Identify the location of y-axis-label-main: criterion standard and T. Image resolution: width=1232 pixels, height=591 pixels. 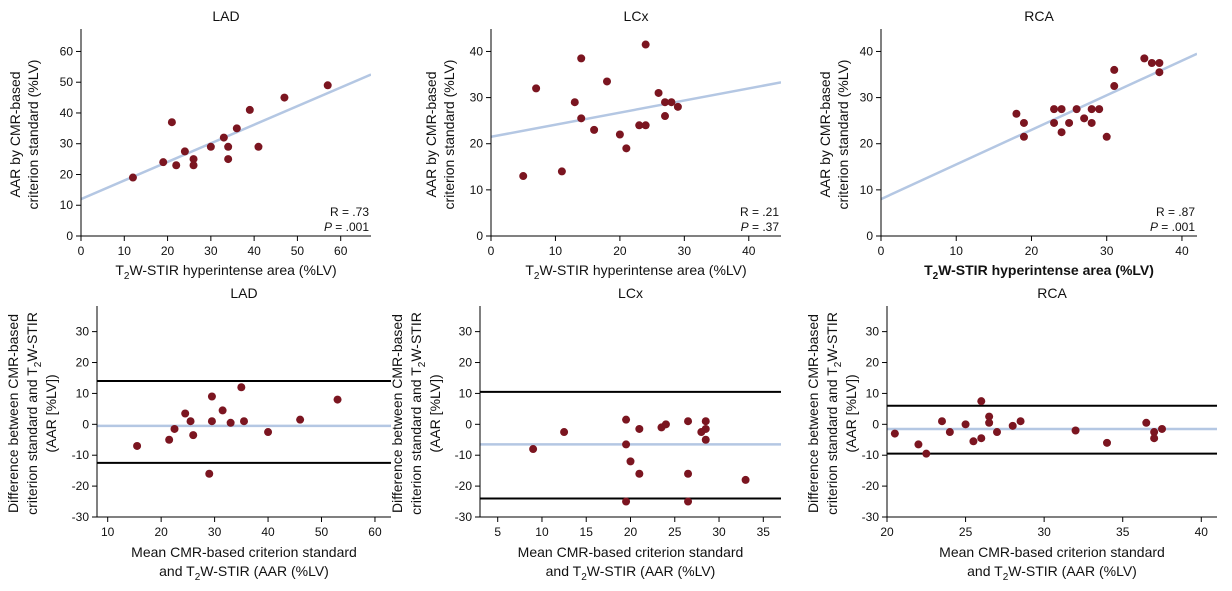
(416, 441).